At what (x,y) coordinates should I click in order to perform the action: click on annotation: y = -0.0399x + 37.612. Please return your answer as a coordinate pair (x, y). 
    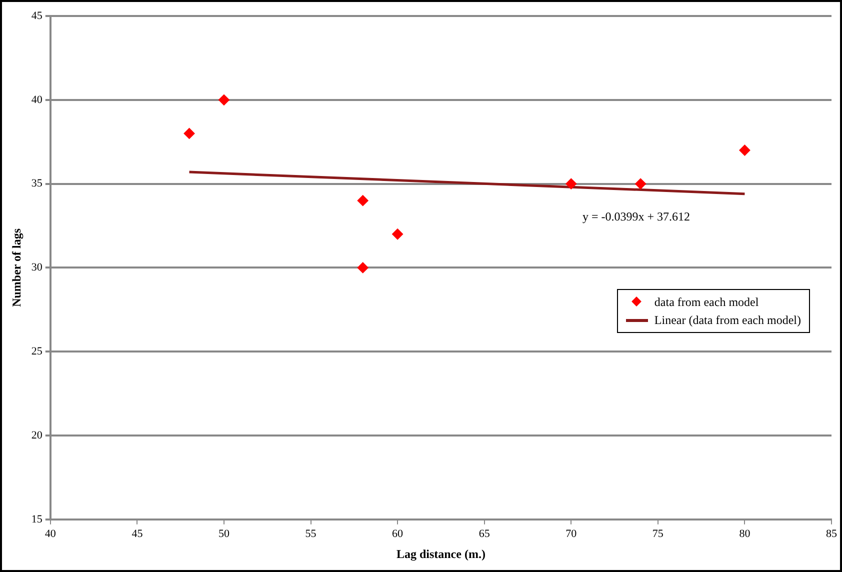
    Looking at the image, I should click on (636, 217).